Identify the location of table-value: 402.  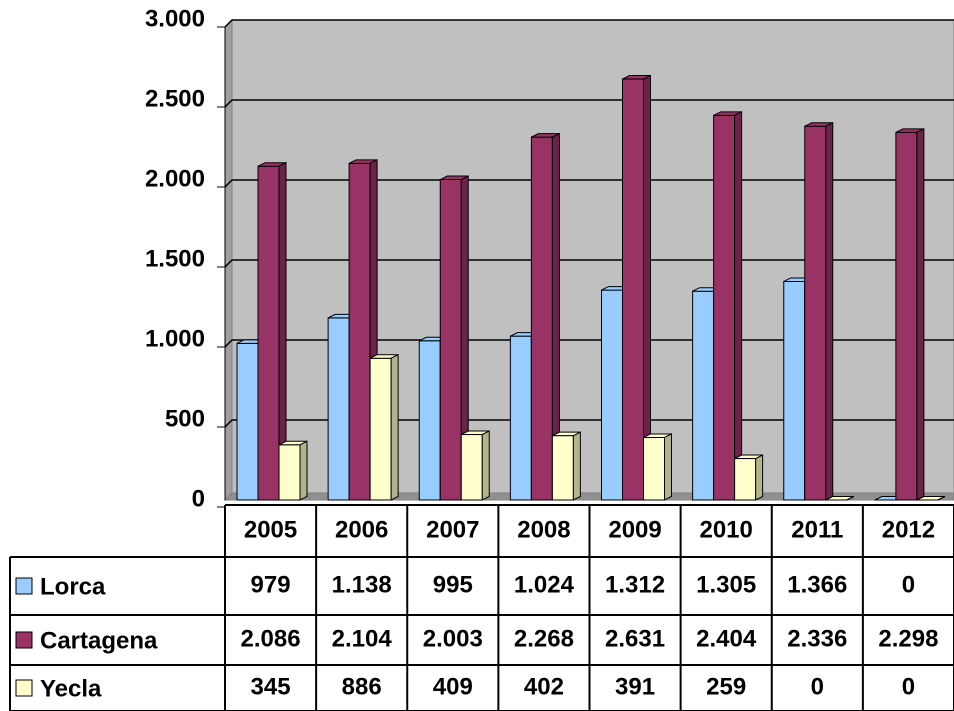
(544, 686).